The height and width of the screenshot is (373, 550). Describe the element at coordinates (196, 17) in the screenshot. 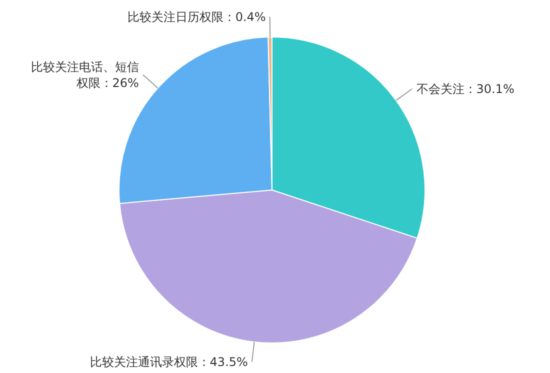

I see `slice-label: 比较关注日历权限：0.4%` at that location.